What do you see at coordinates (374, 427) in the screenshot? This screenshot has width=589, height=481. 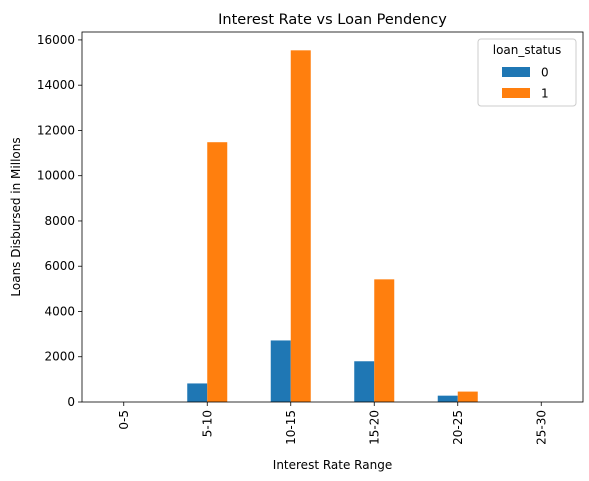 I see `x-tick-label: 15-20` at bounding box center [374, 427].